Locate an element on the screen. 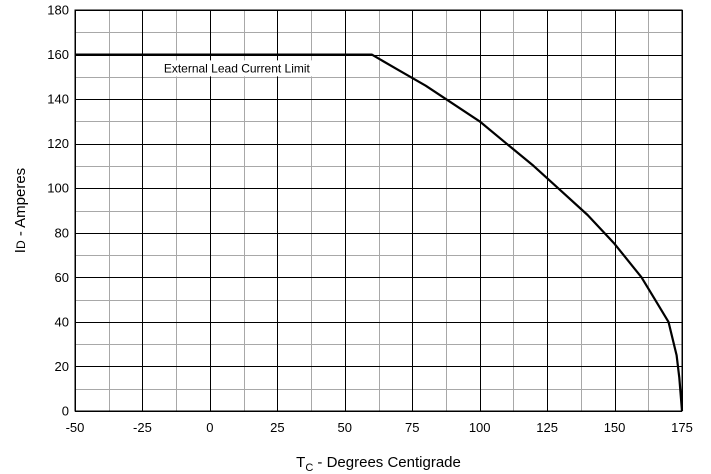  x-tick-label: 150 is located at coordinates (615, 427).